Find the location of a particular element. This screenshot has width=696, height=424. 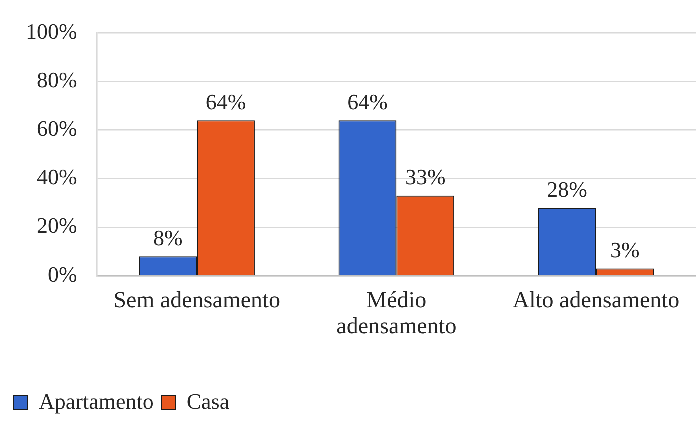

y-tick-label: 80% is located at coordinates (57, 80).